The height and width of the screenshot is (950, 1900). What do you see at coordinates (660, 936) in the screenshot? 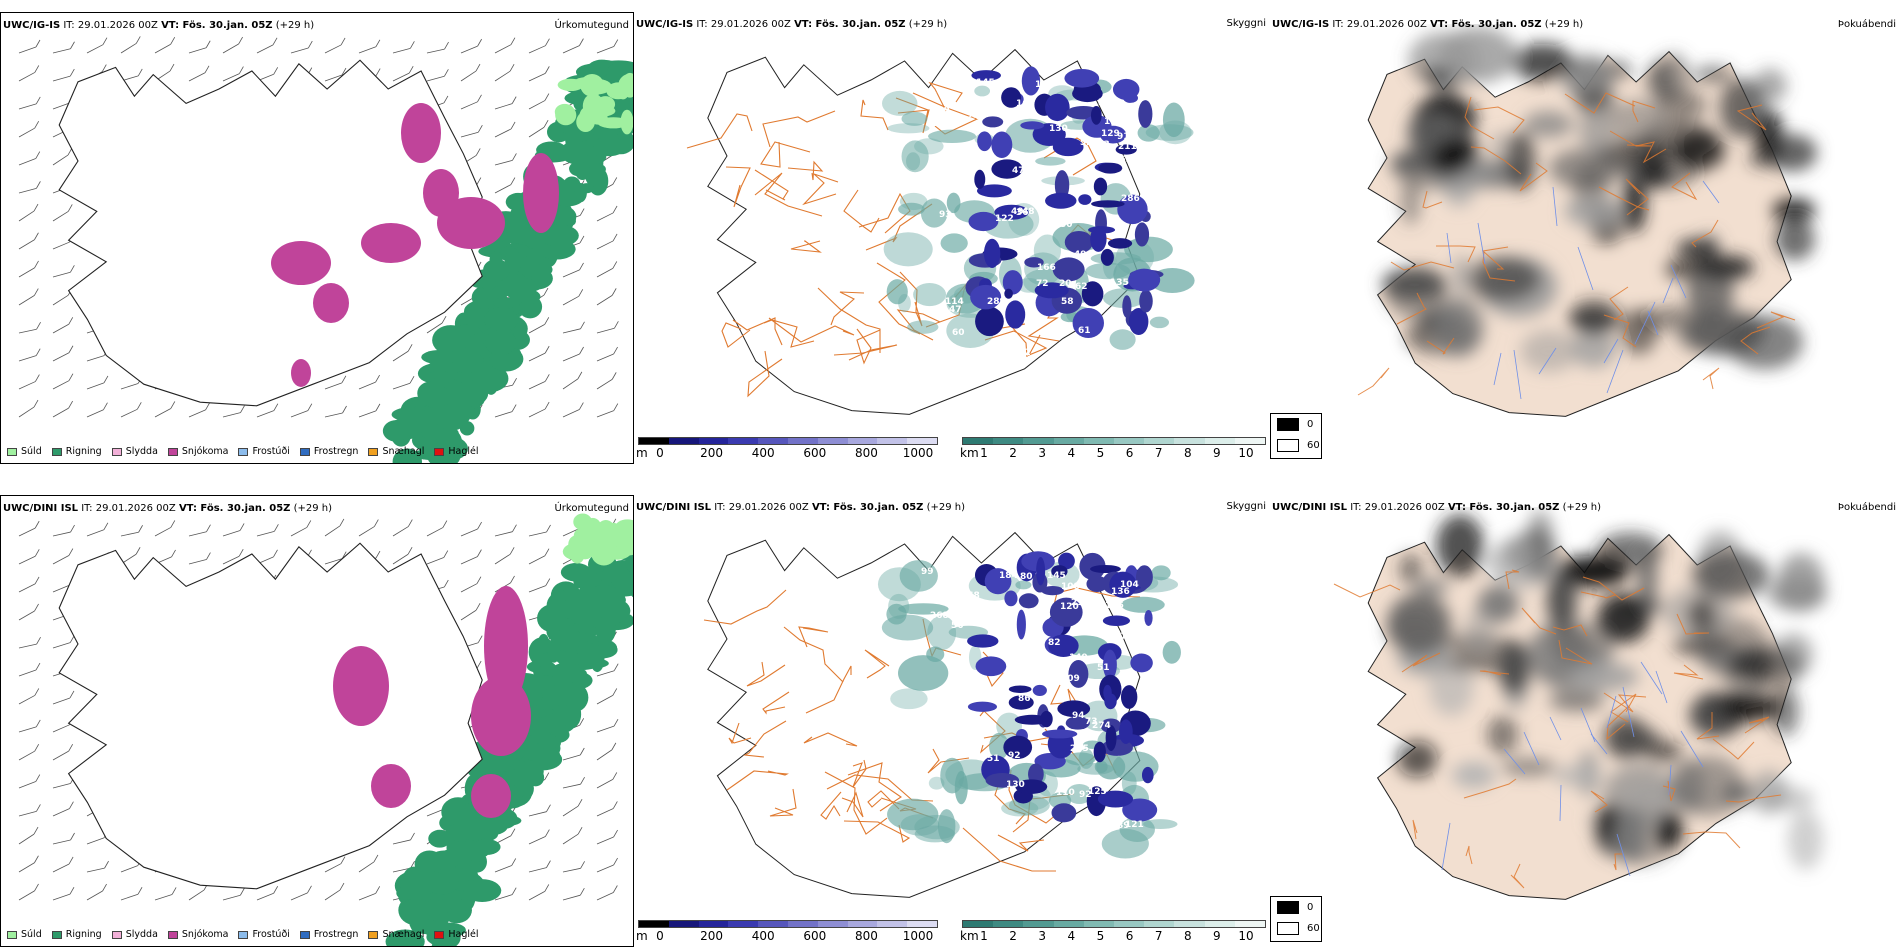
I see `colorbar-tick-label: 0` at bounding box center [660, 936].